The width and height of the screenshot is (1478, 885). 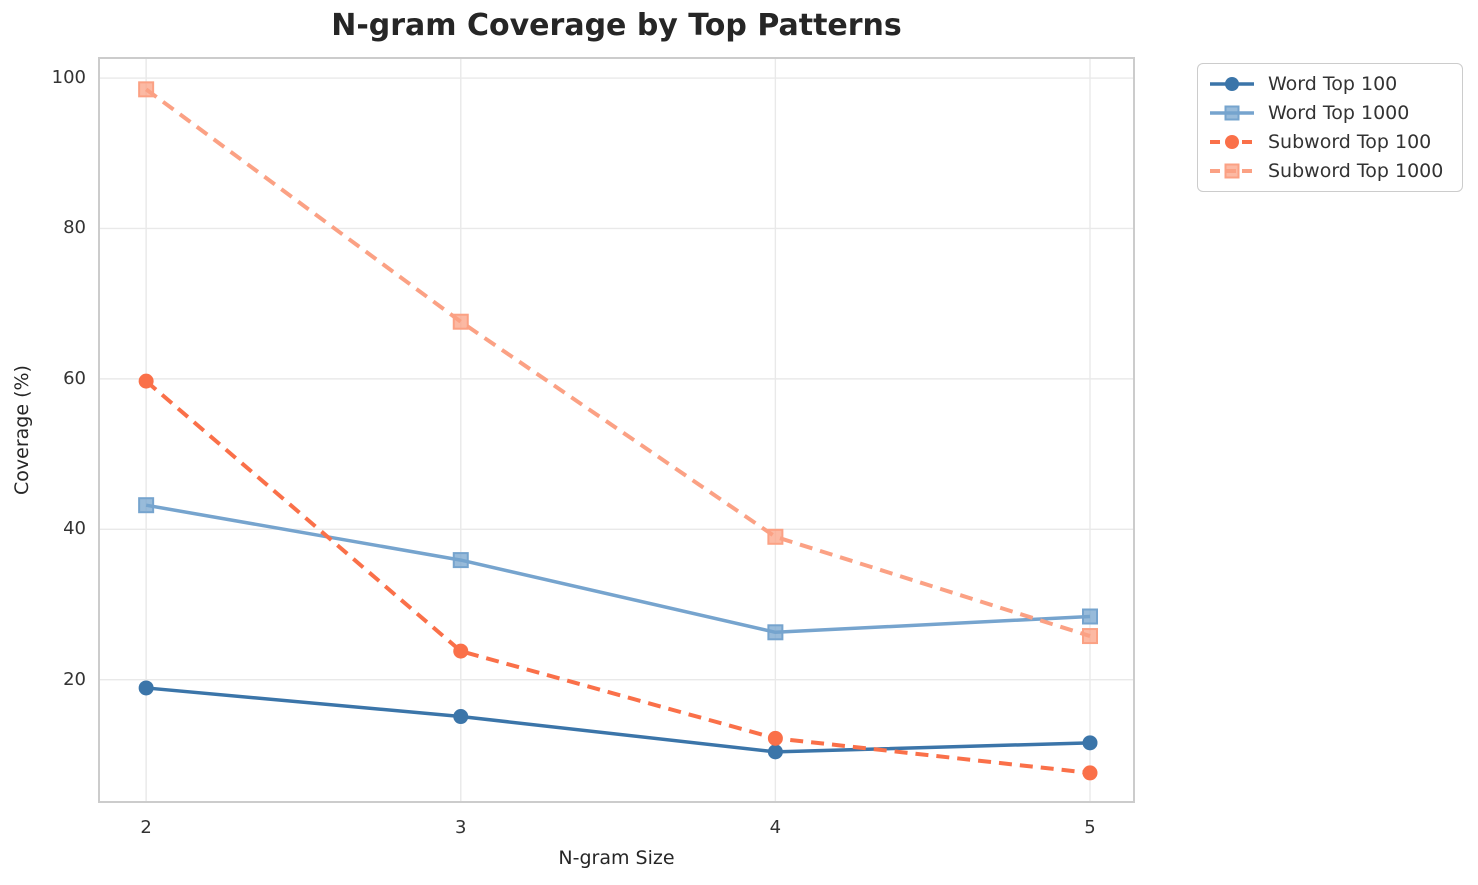 I want to click on legend-label: Word Top 1000, so click(x=1339, y=113).